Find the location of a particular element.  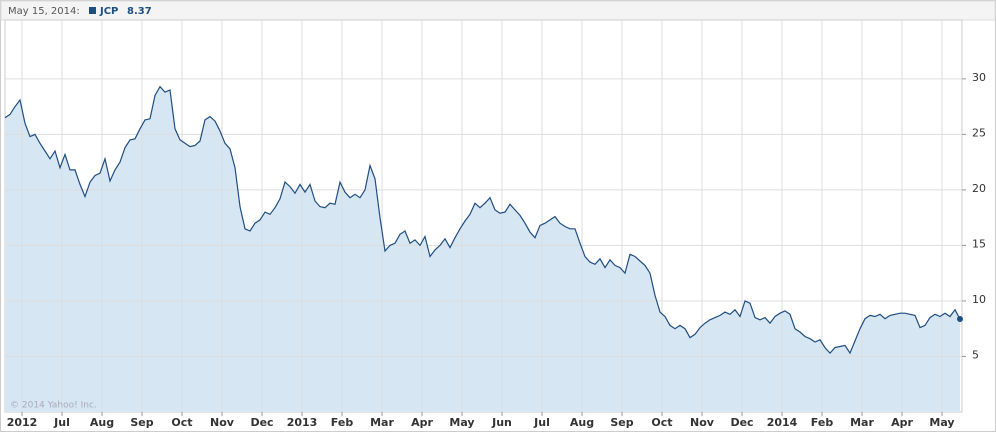

last-point is located at coordinates (960, 319).